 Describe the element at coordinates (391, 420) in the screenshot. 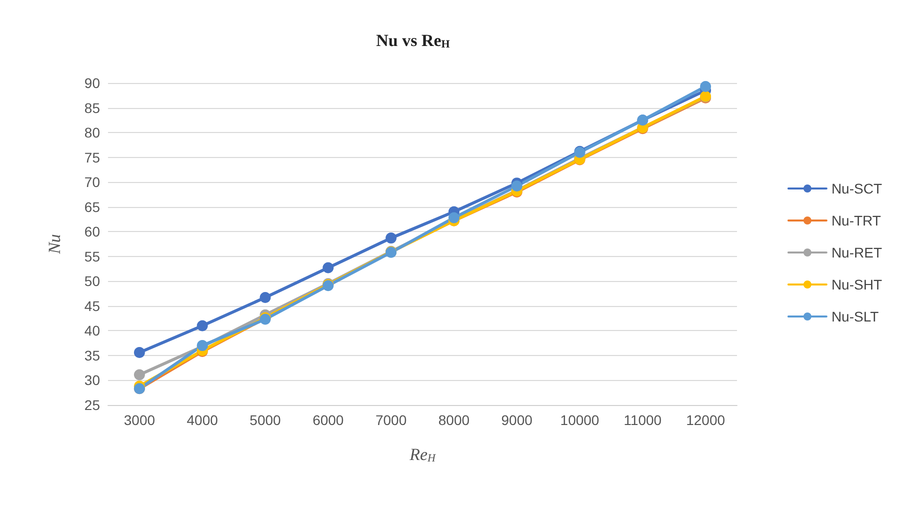

I see `x-tick-label: 7000` at that location.